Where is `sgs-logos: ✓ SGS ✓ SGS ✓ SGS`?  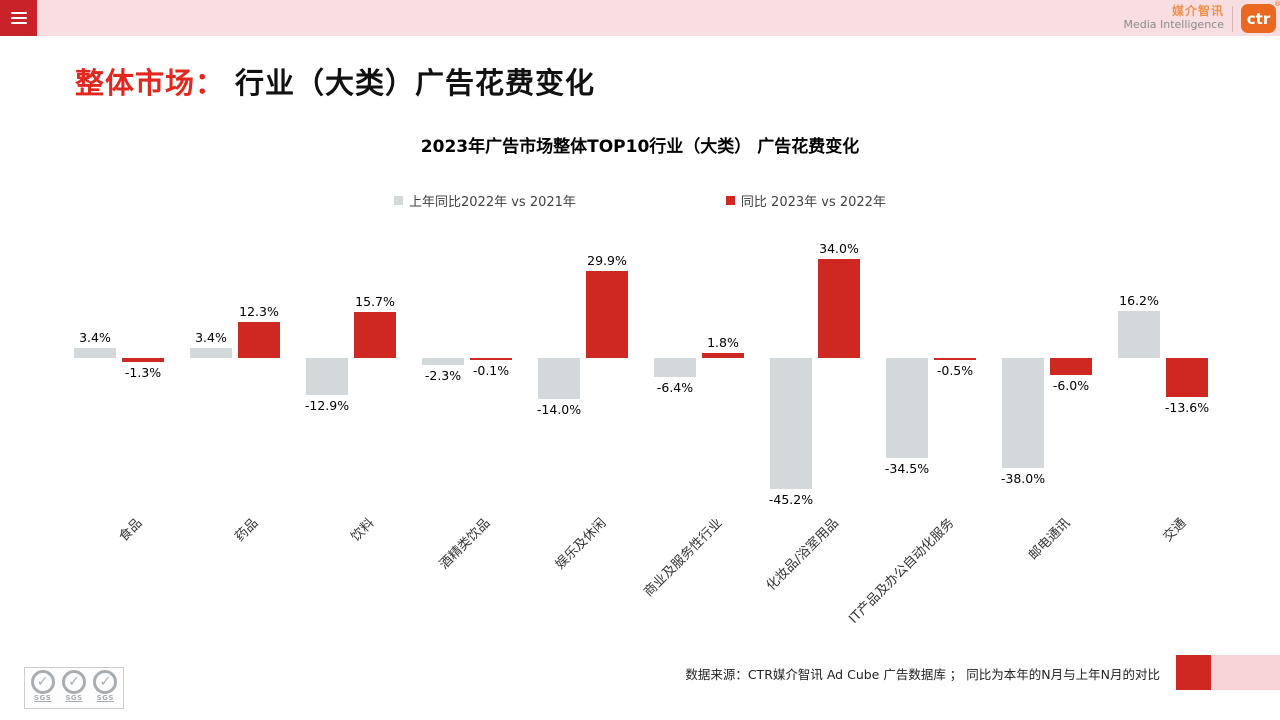
sgs-logos: ✓ SGS ✓ SGS ✓ SGS is located at coordinates (74, 688).